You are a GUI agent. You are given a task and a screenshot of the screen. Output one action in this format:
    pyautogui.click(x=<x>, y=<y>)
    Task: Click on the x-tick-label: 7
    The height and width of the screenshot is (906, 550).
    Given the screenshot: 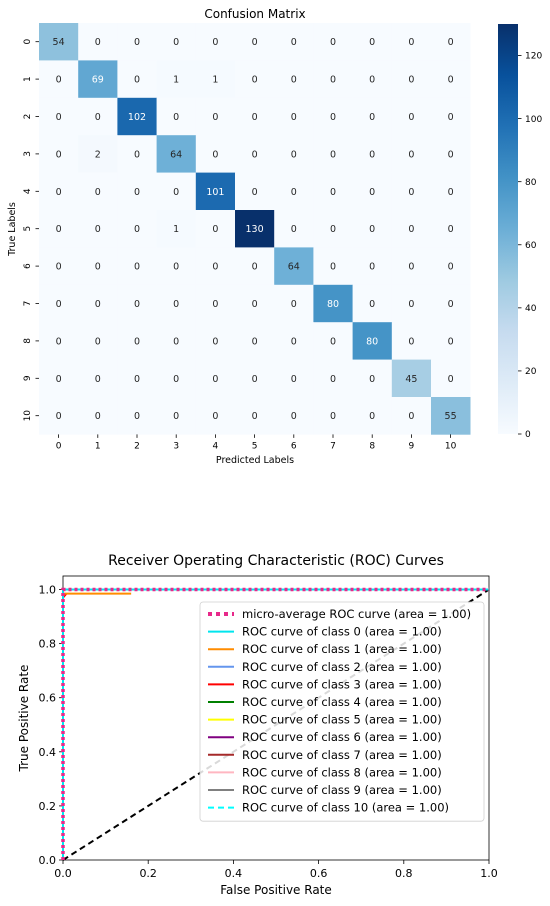 What is the action you would take?
    pyautogui.click(x=333, y=446)
    